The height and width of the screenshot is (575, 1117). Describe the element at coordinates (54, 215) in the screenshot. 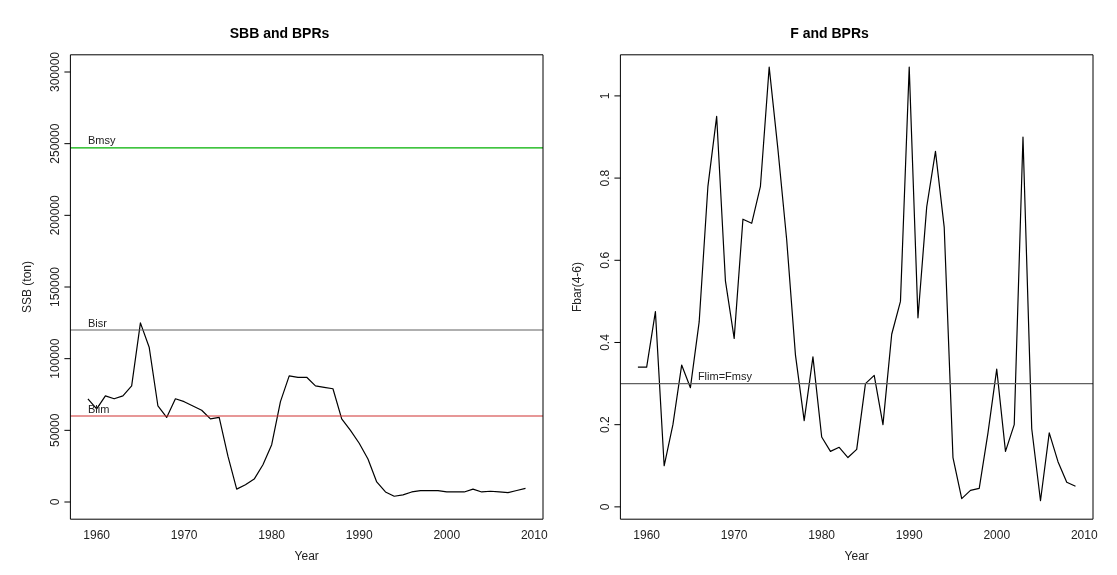

I see `y-tick-label: 200000` at that location.